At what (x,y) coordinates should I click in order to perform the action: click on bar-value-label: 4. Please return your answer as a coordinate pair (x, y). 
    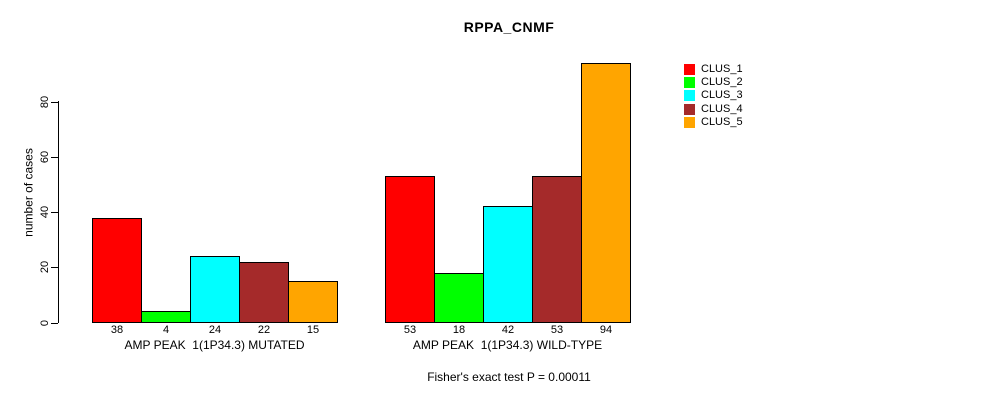
    Looking at the image, I should click on (166, 330).